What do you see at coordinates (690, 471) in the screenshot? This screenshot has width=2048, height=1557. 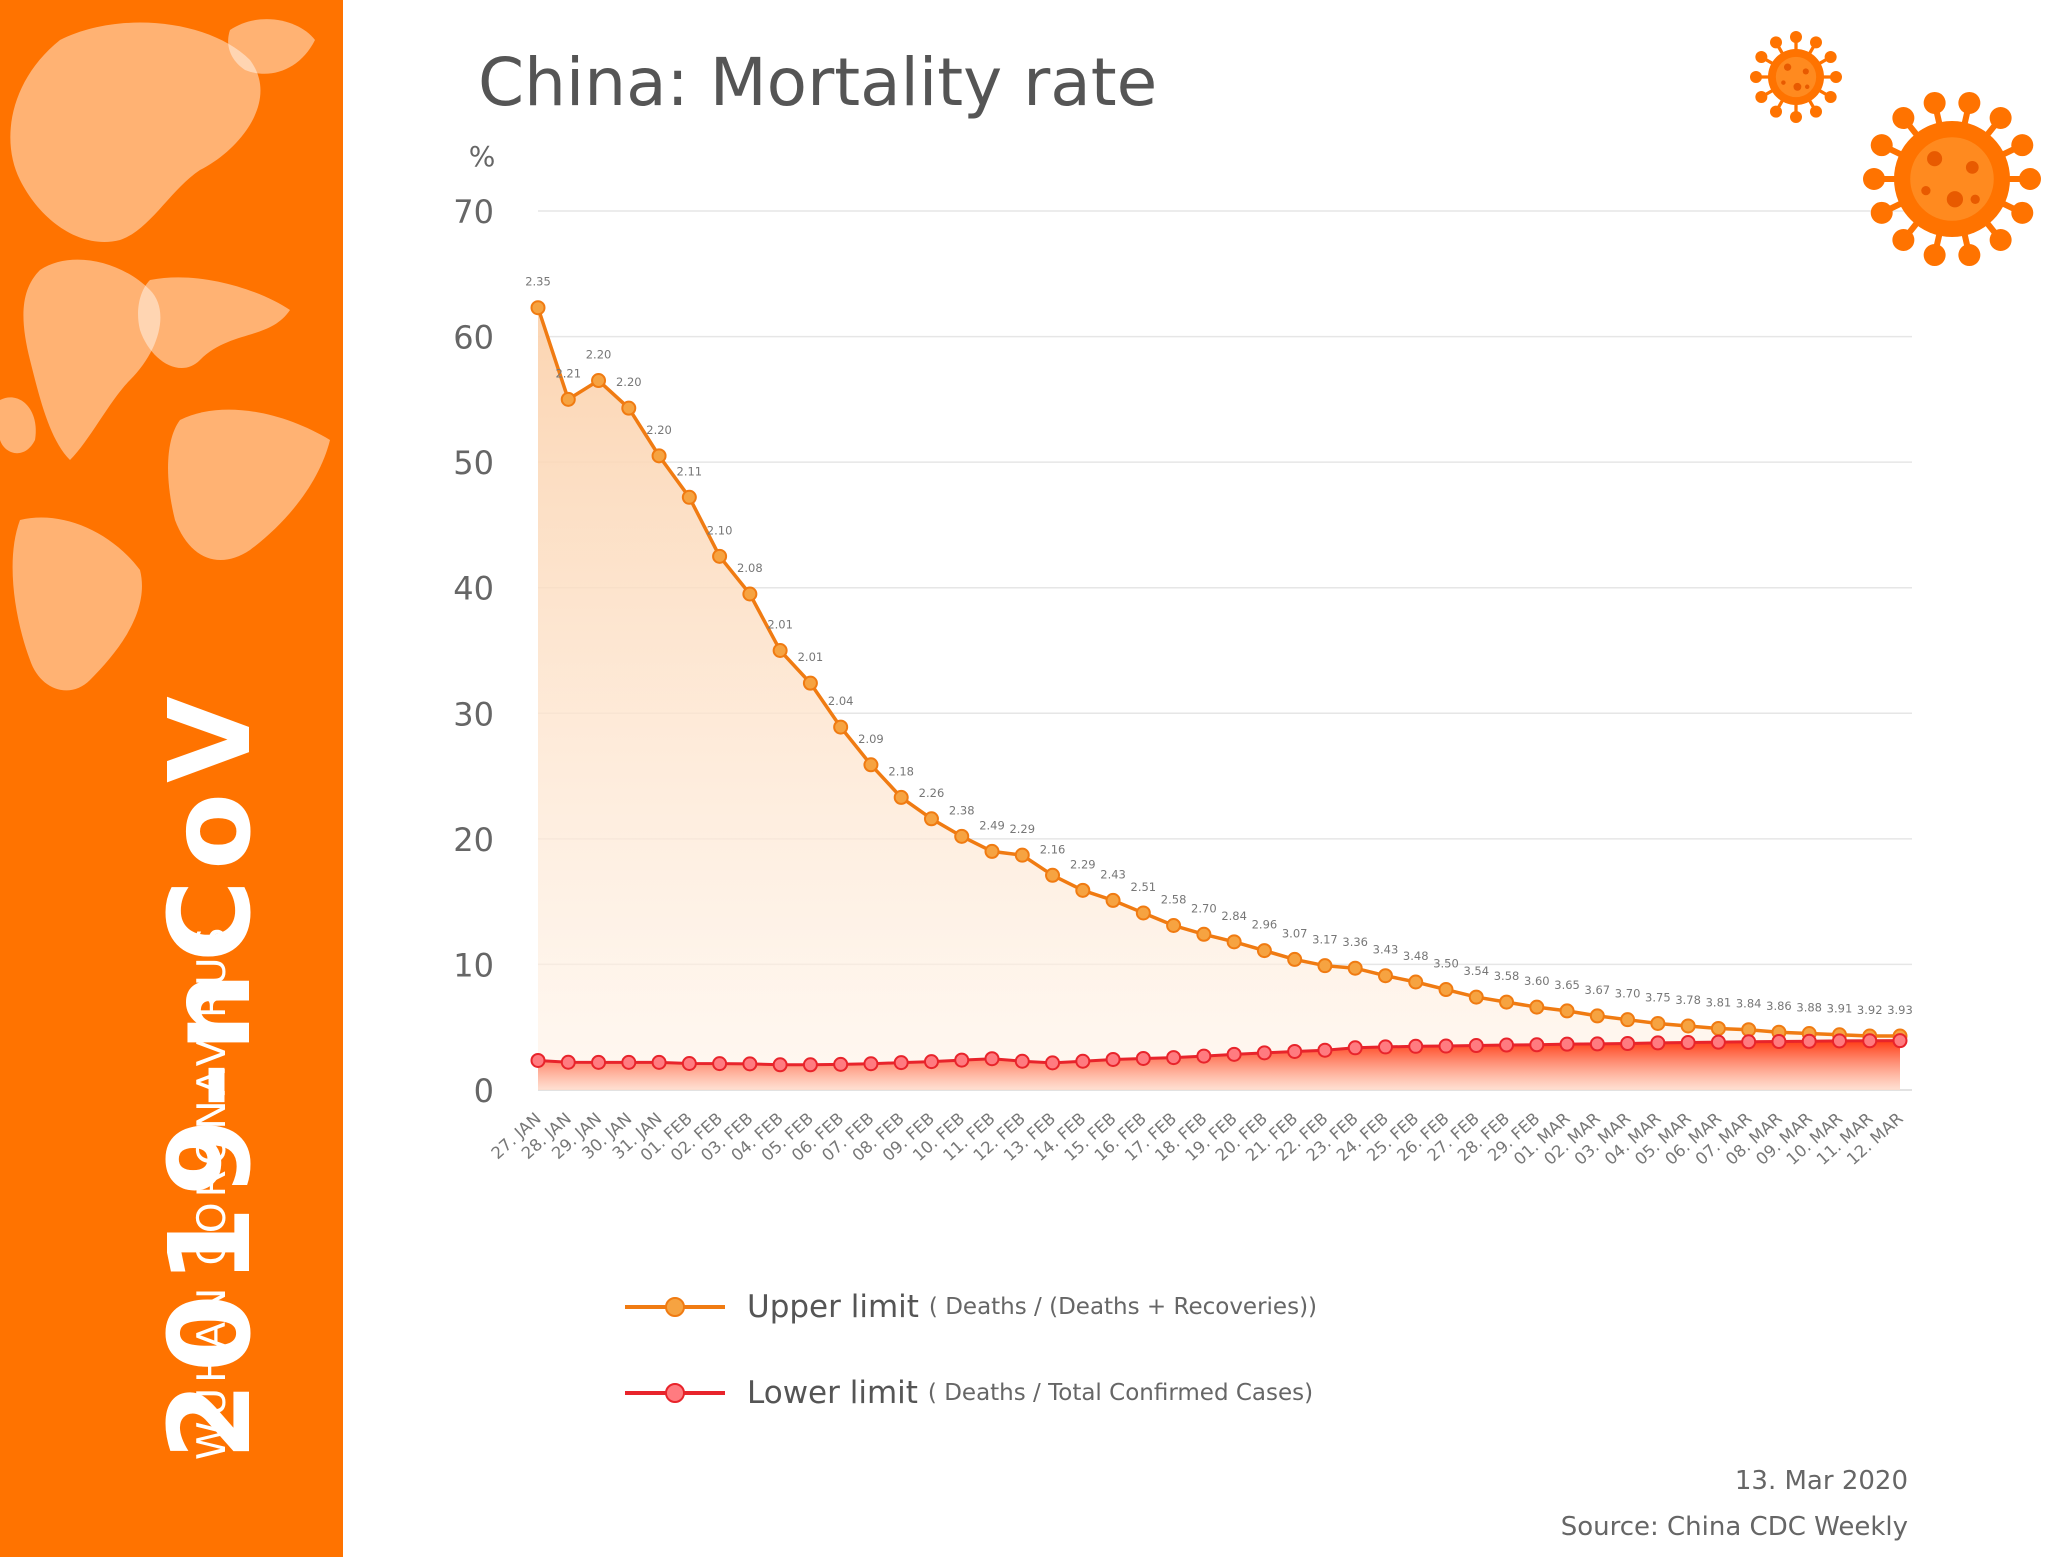 I see `data-label: 2.11` at bounding box center [690, 471].